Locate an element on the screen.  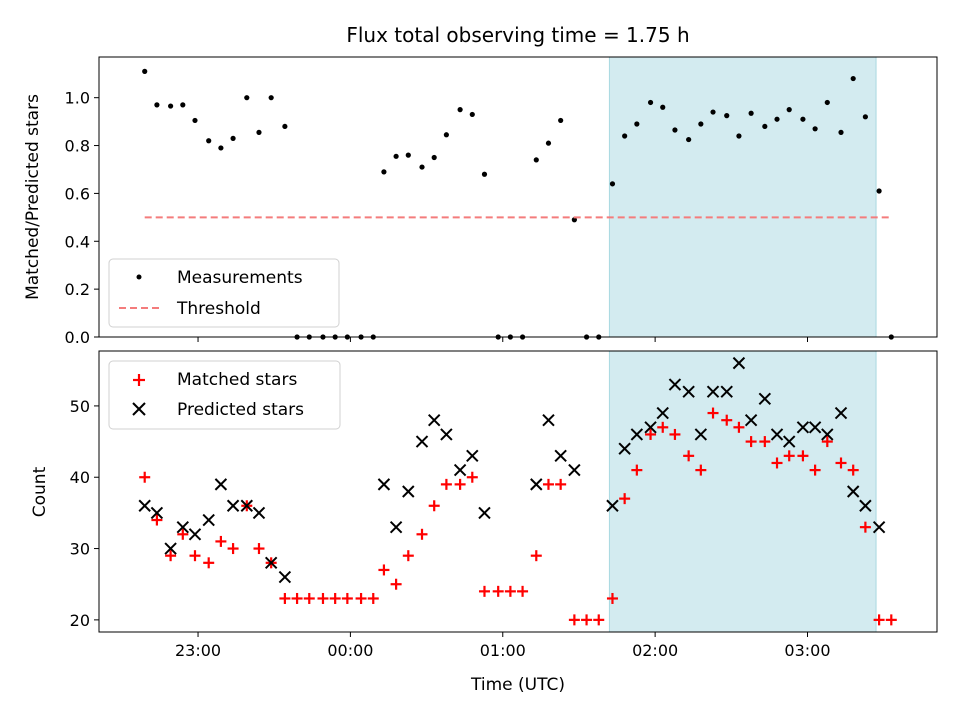
bottom-plot-background is located at coordinates (742, 491).